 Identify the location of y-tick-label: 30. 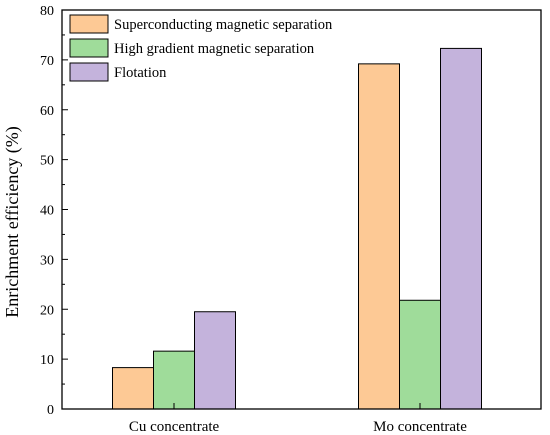
(47, 260).